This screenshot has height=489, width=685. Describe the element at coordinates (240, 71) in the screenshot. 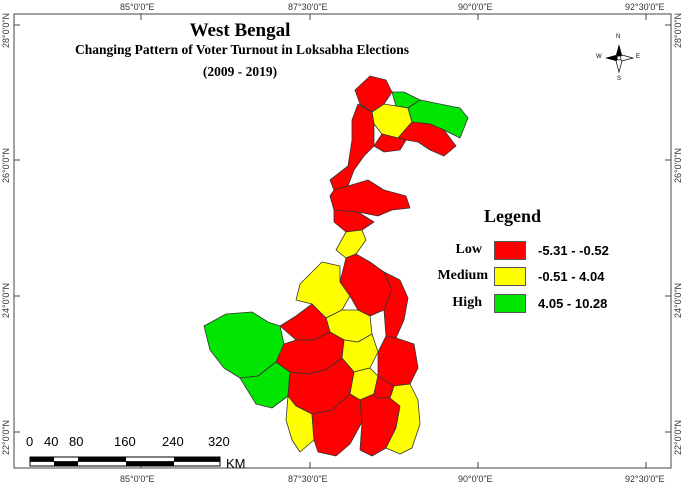

I see `map-period: (2009 - 2019)` at that location.